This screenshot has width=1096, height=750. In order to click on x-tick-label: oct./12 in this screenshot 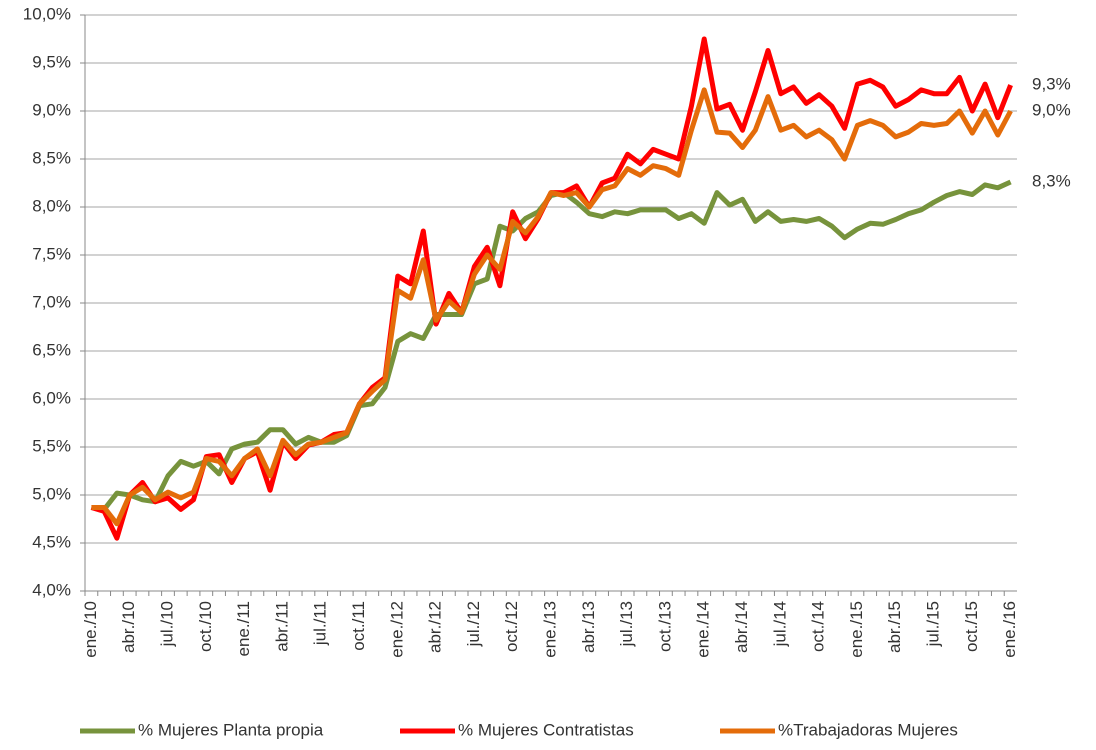, I will do `click(511, 626)`.